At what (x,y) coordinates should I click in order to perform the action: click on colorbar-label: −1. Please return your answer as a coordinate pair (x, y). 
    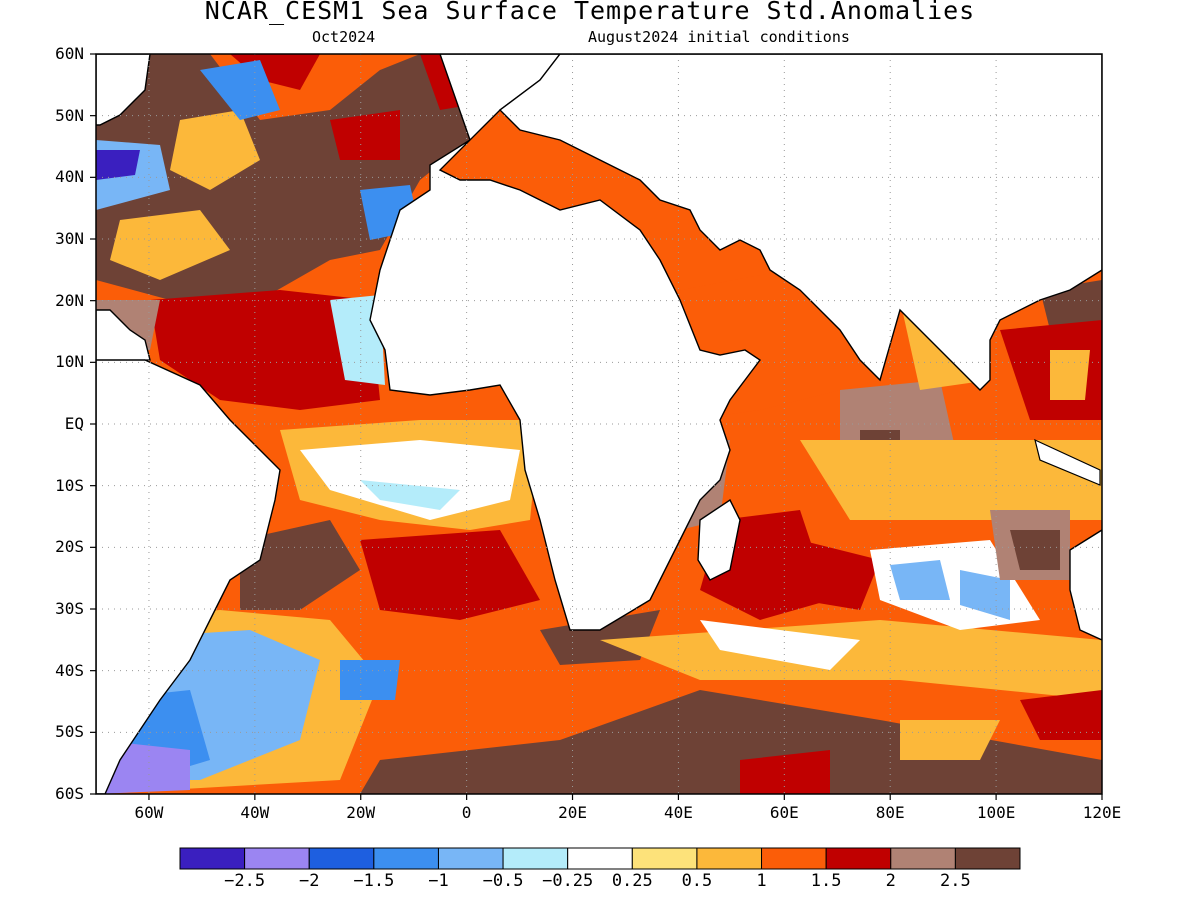
    Looking at the image, I should click on (438, 881).